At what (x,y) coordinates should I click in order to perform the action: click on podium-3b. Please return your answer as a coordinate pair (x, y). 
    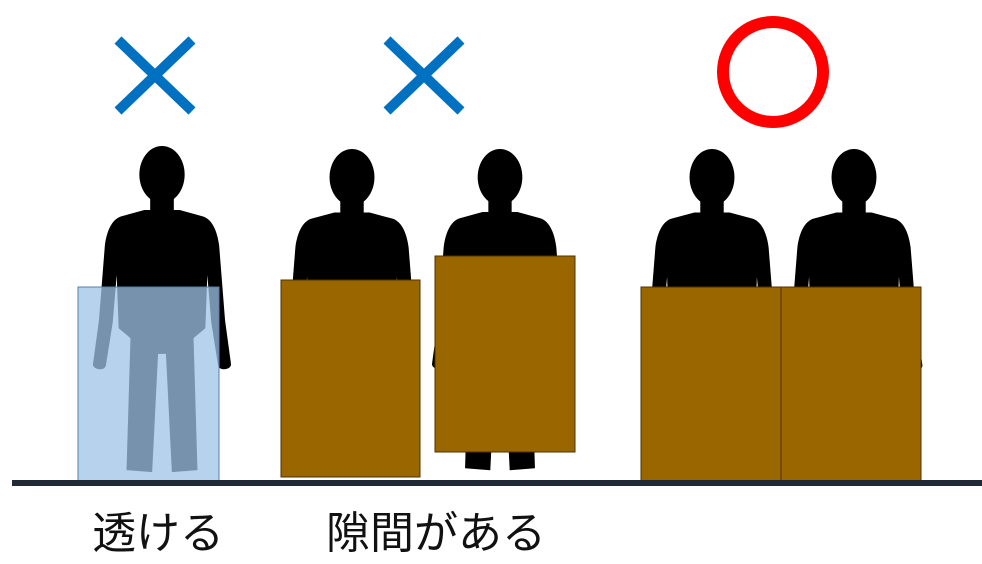
    Looking at the image, I should click on (851, 385).